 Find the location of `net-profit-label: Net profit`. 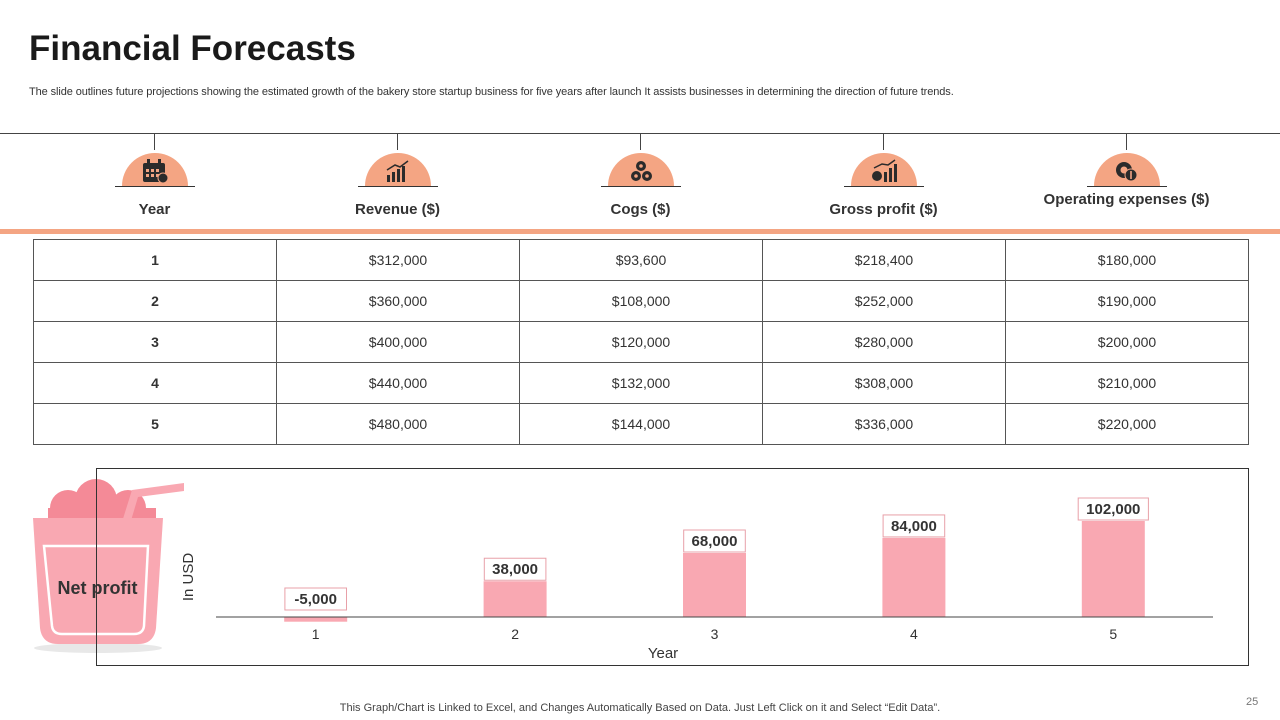

net-profit-label: Net profit is located at coordinates (97, 588).